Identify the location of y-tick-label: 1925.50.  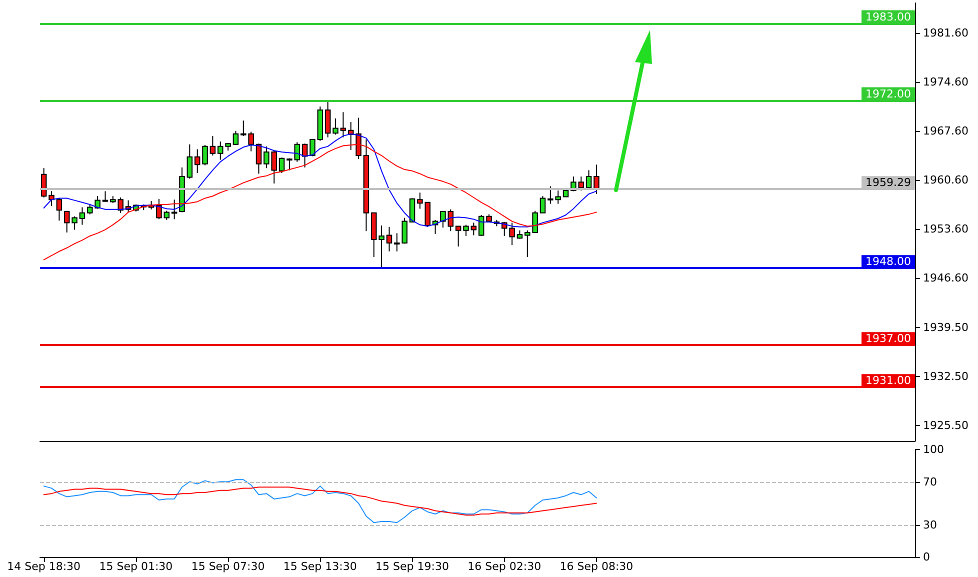
(945, 425).